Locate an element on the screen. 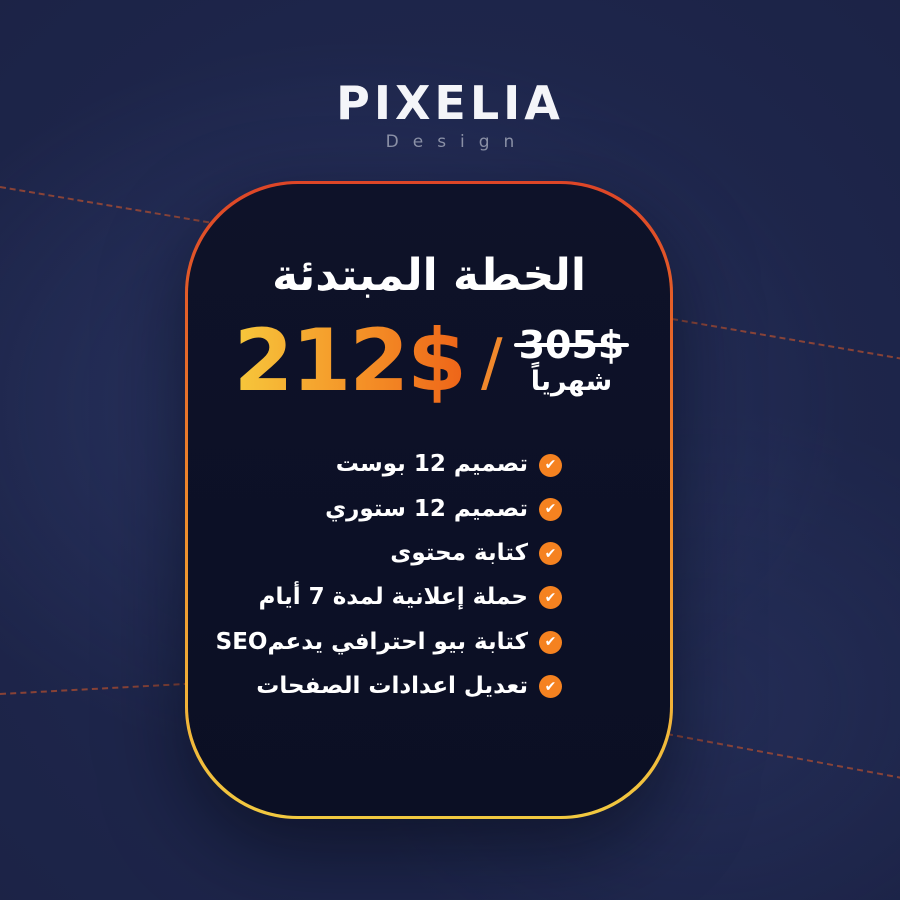  feature-item: ✔ حملة إعلانية لمدة 7 أيام is located at coordinates (375, 597).